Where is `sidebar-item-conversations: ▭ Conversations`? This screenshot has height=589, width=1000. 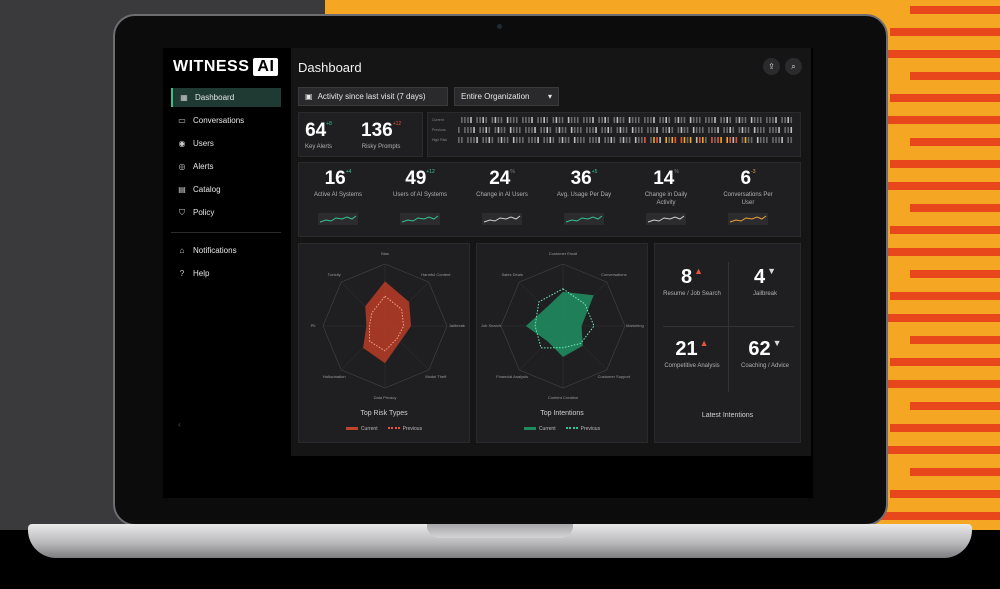 sidebar-item-conversations: ▭ Conversations is located at coordinates (226, 120).